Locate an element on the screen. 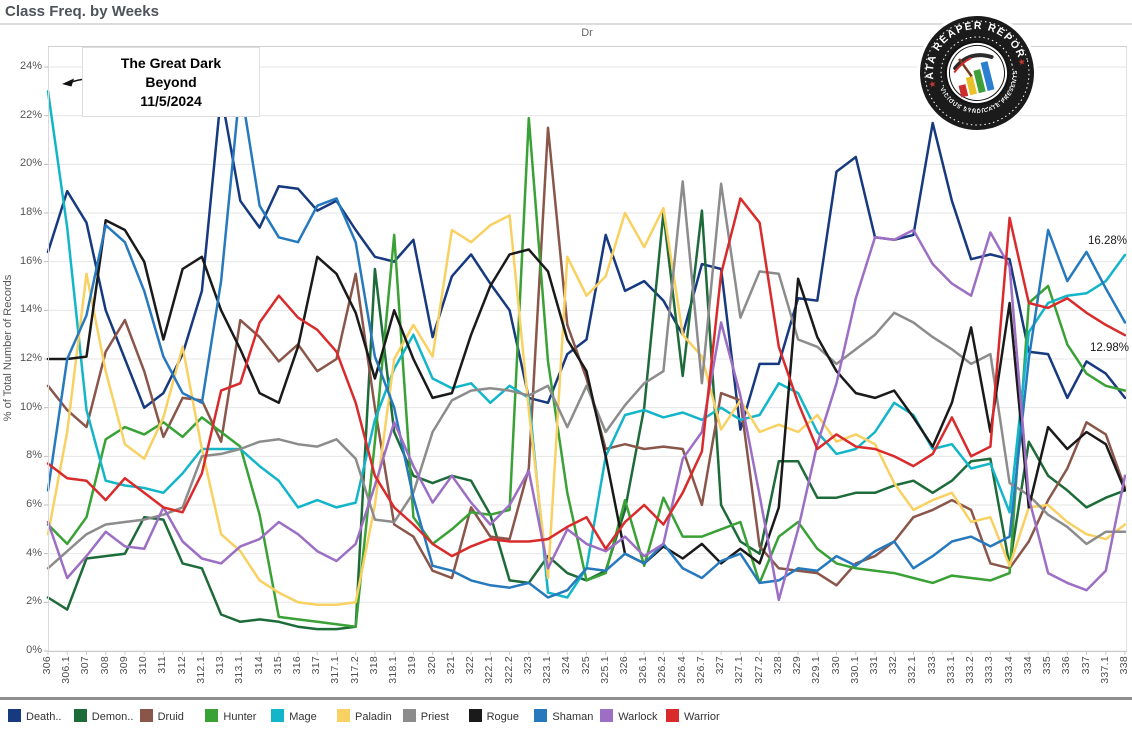 The width and height of the screenshot is (1132, 742). legend-item-warrior: Warrior is located at coordinates (693, 716).